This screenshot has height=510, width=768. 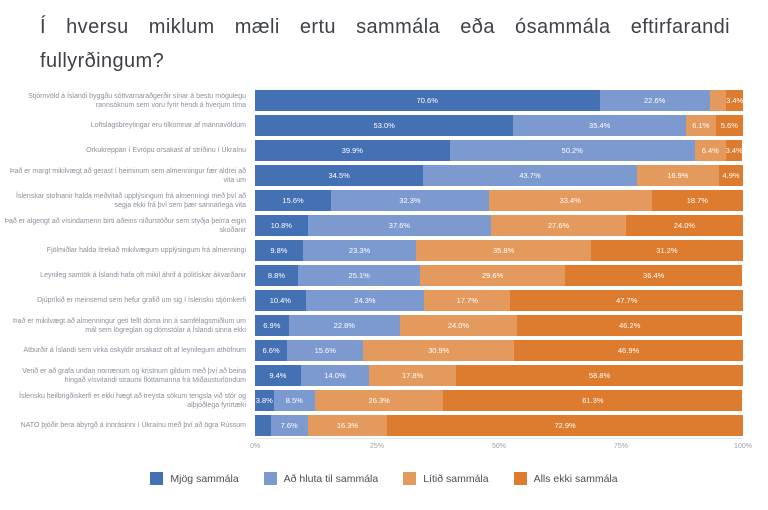 What do you see at coordinates (446, 478) in the screenshot?
I see `legend-item: Lítið sammála` at bounding box center [446, 478].